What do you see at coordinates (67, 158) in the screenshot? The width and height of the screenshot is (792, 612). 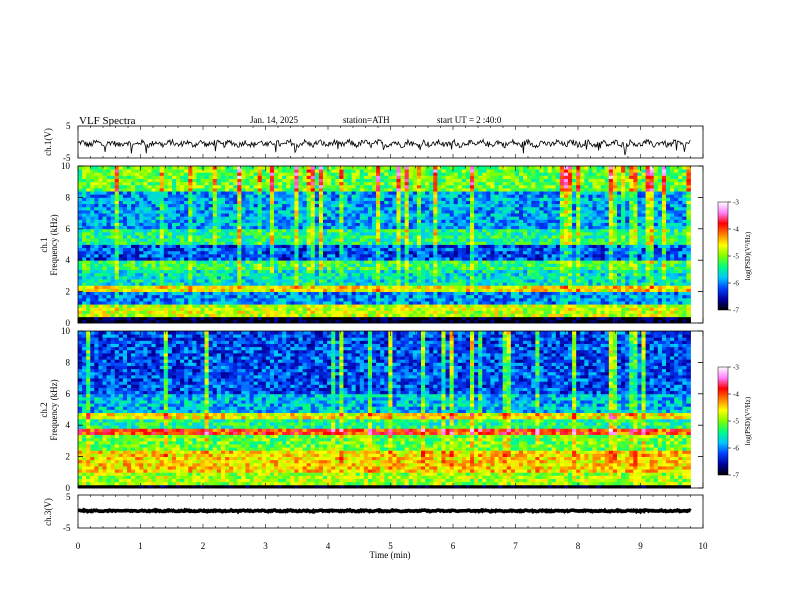 I see `channel-1-waveform-tick-neg5: -5` at bounding box center [67, 158].